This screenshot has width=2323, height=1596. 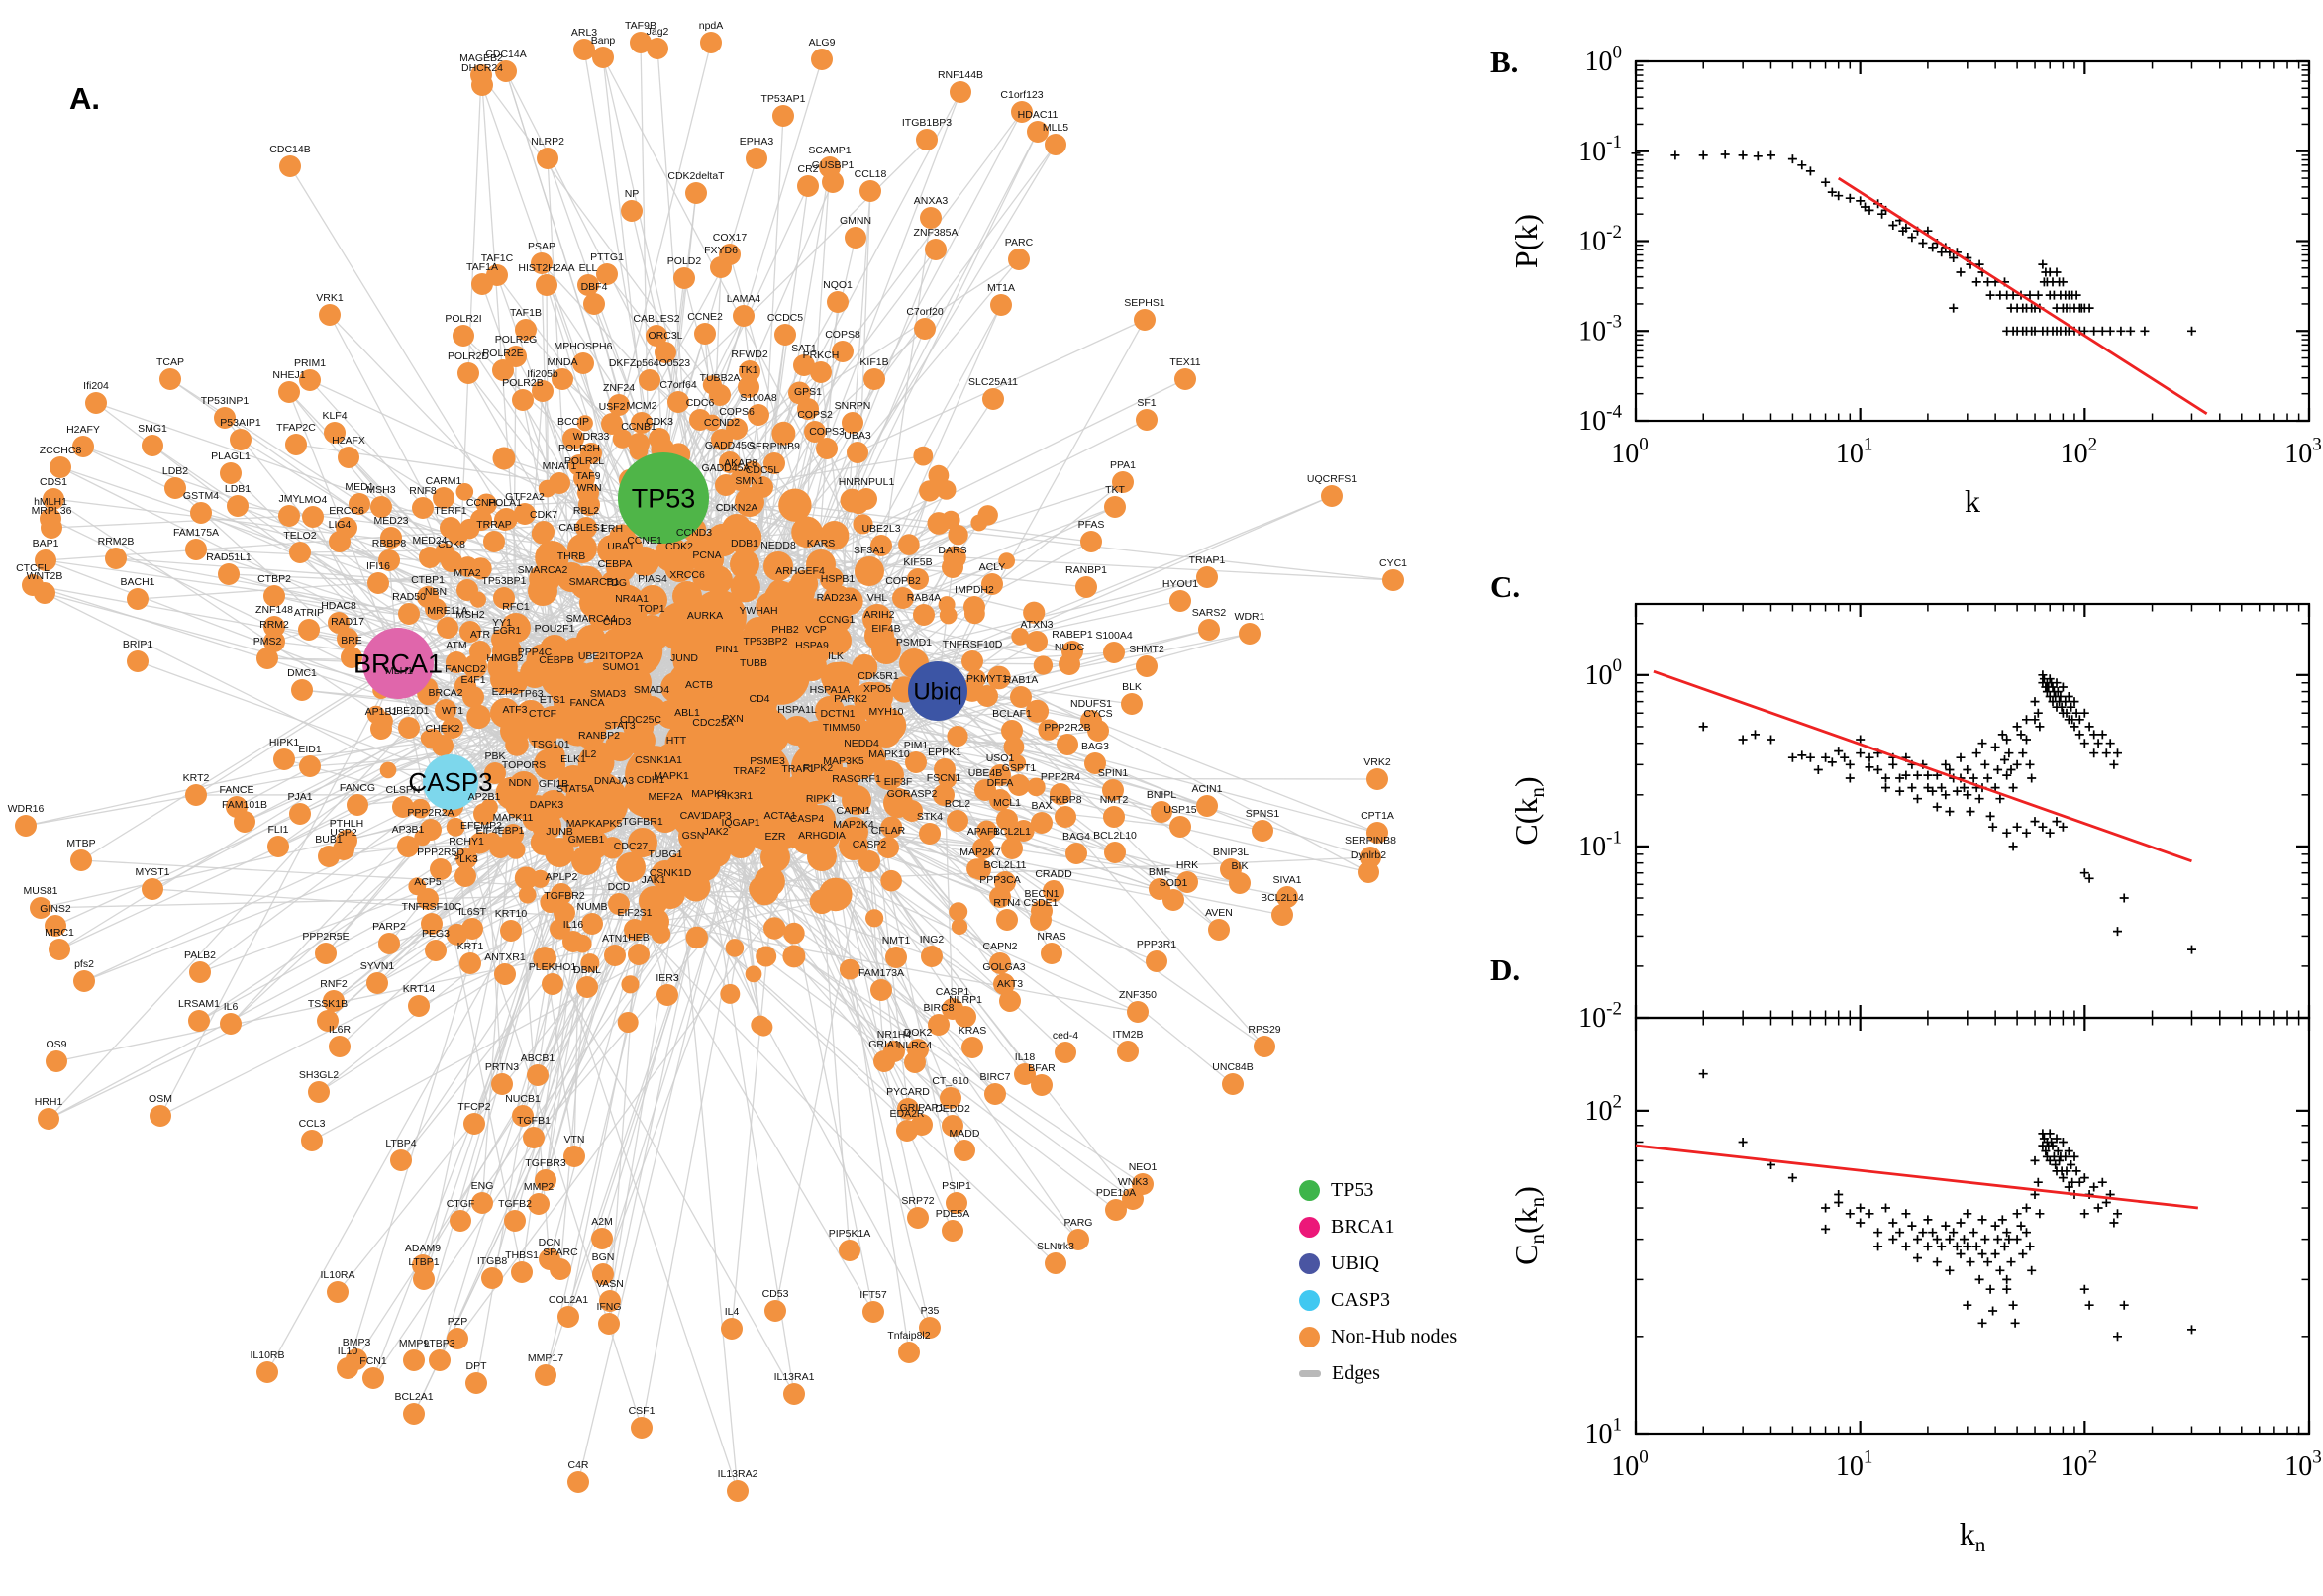 What do you see at coordinates (856, 221) in the screenshot?
I see `gene-label: GMNN` at bounding box center [856, 221].